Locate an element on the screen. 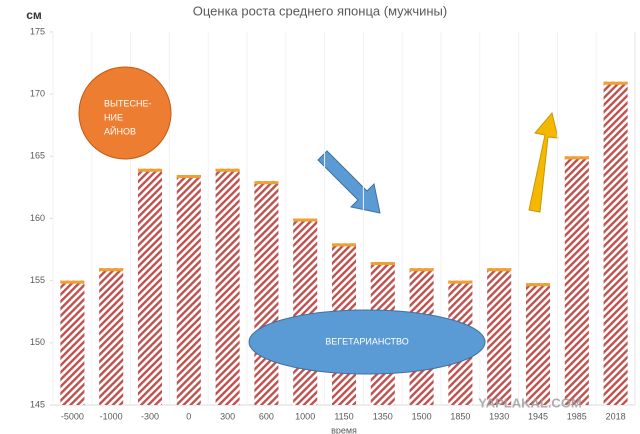 This screenshot has width=640, height=434. annotation-circle is located at coordinates (125, 113).